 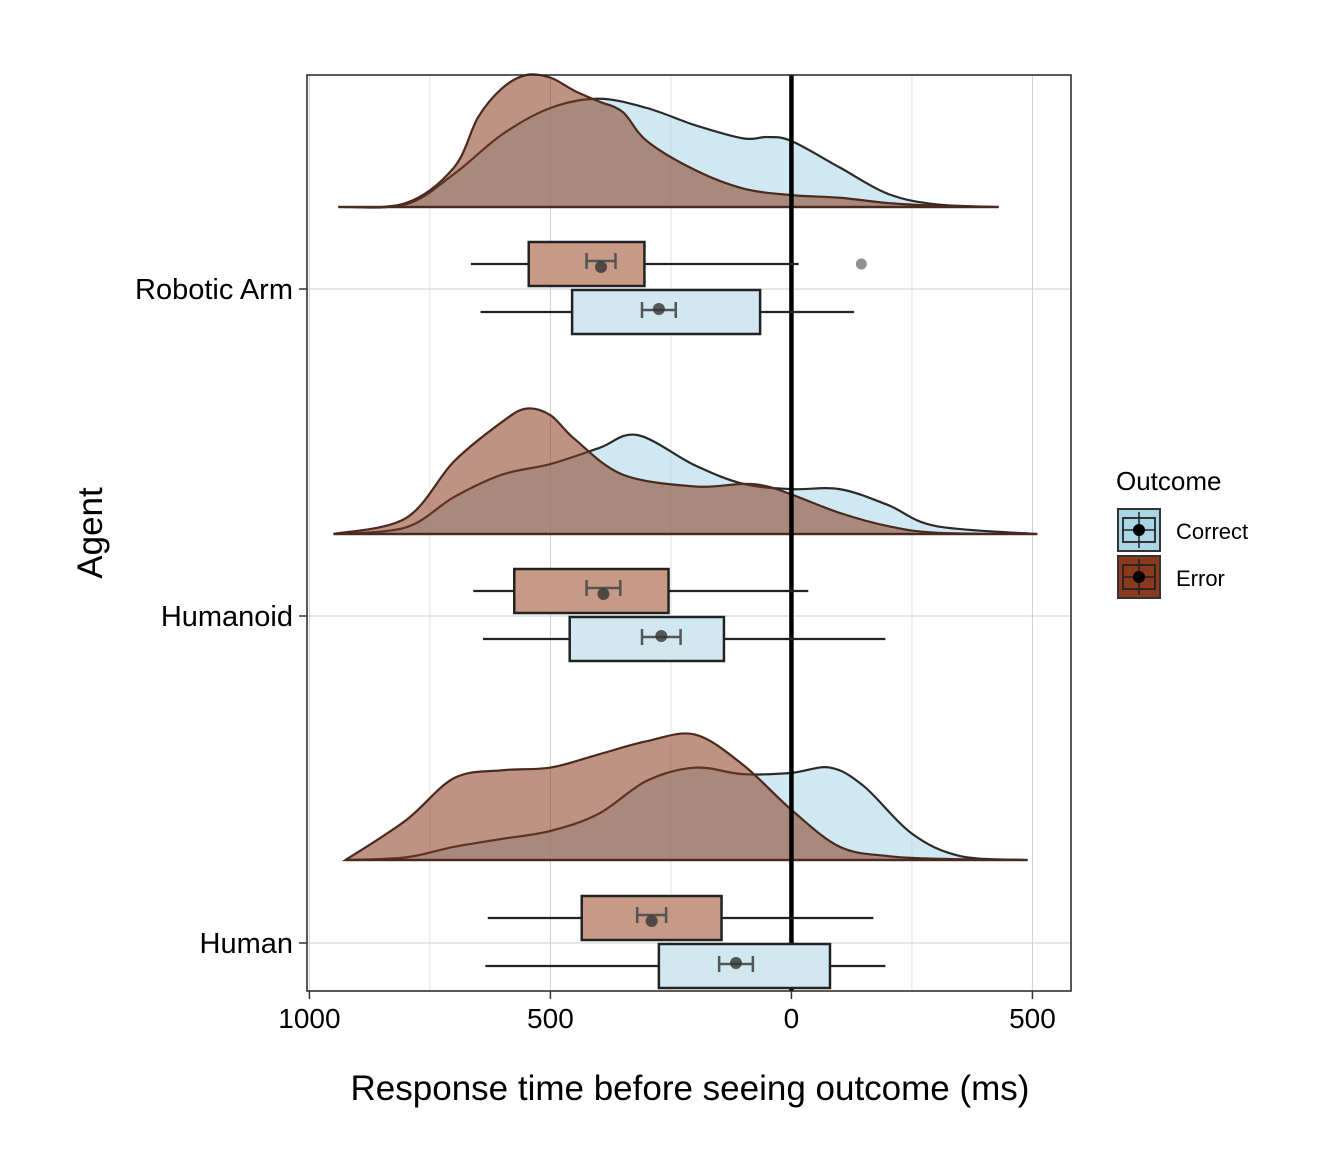 I want to click on legend: Outcome Correct Error, so click(x=1182, y=532).